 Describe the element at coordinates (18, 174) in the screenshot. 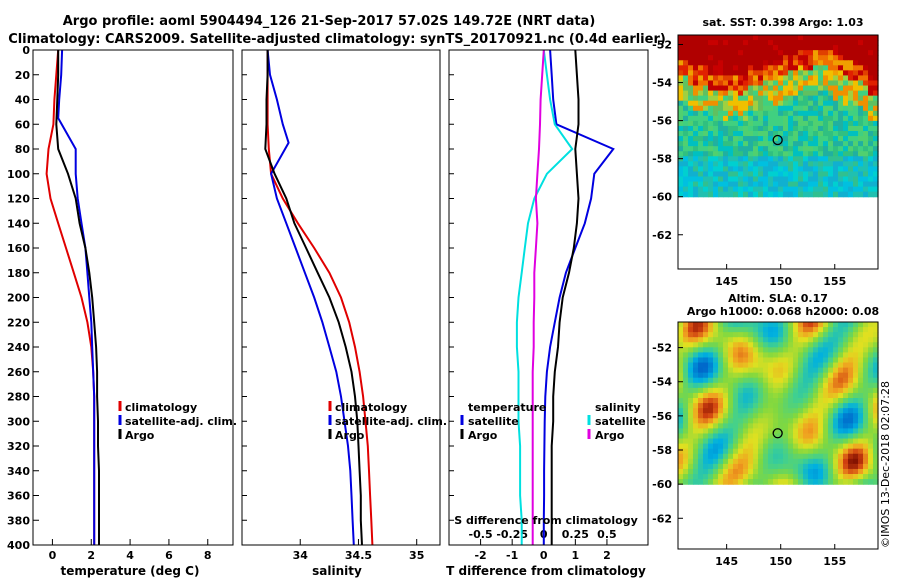

I see `y-tick-label: 100` at that location.